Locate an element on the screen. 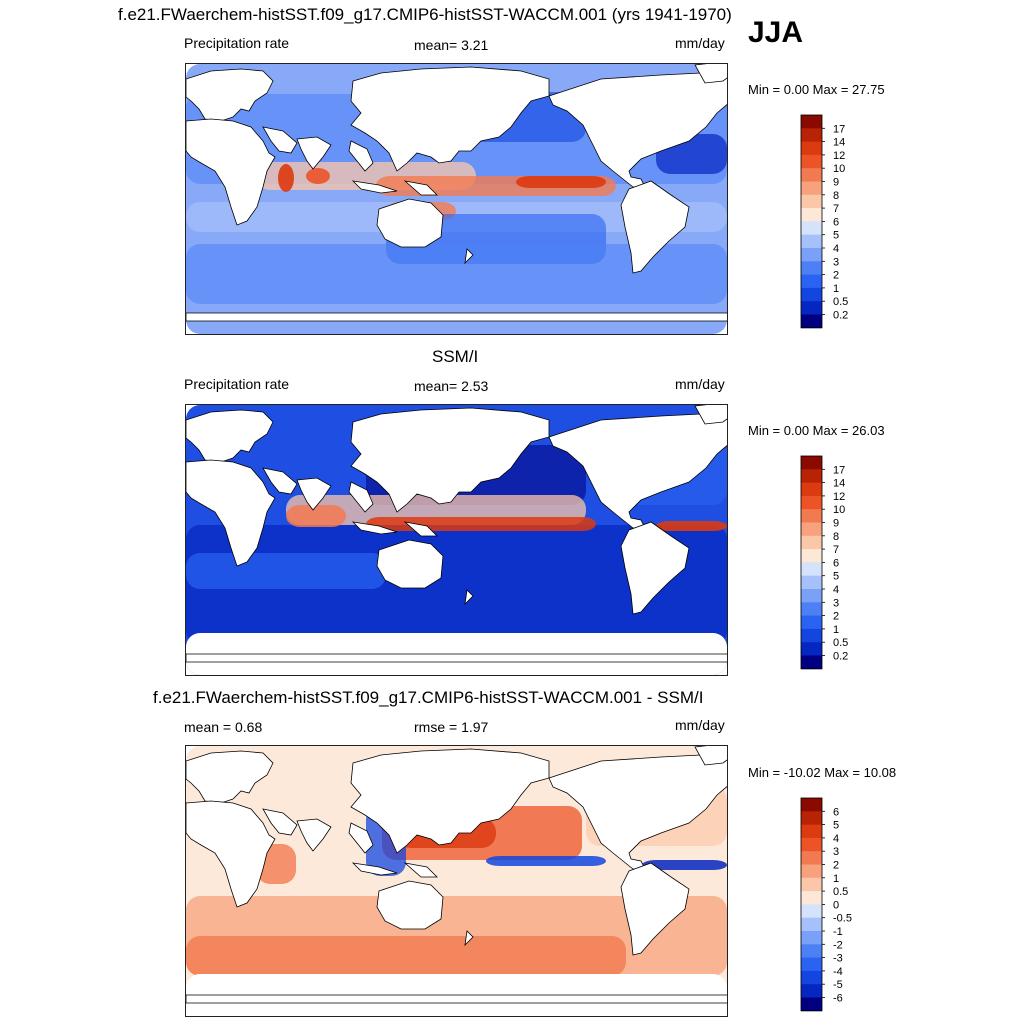 This screenshot has width=1024, height=1024. panel3-units-label: mm/day is located at coordinates (700, 725).